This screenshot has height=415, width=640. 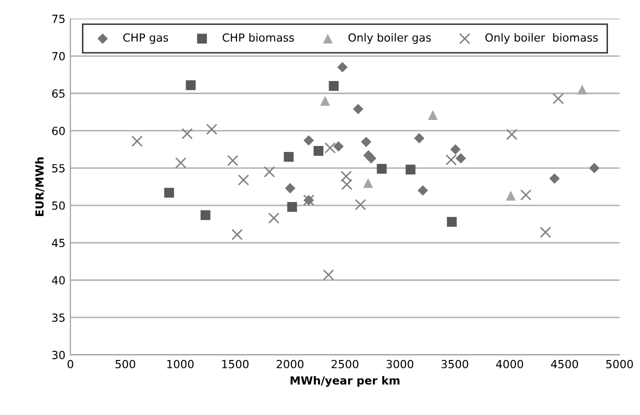 What do you see at coordinates (71, 364) in the screenshot?
I see `x-tick-label: 0` at bounding box center [71, 364].